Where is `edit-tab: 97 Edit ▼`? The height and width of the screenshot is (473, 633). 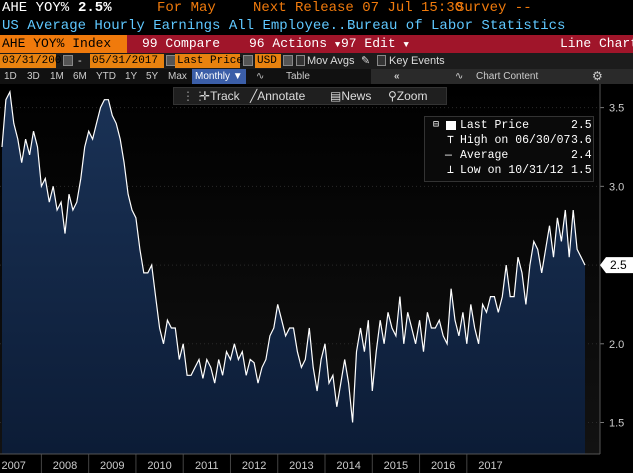
edit-tab: 97 Edit ▼ is located at coordinates (375, 44).